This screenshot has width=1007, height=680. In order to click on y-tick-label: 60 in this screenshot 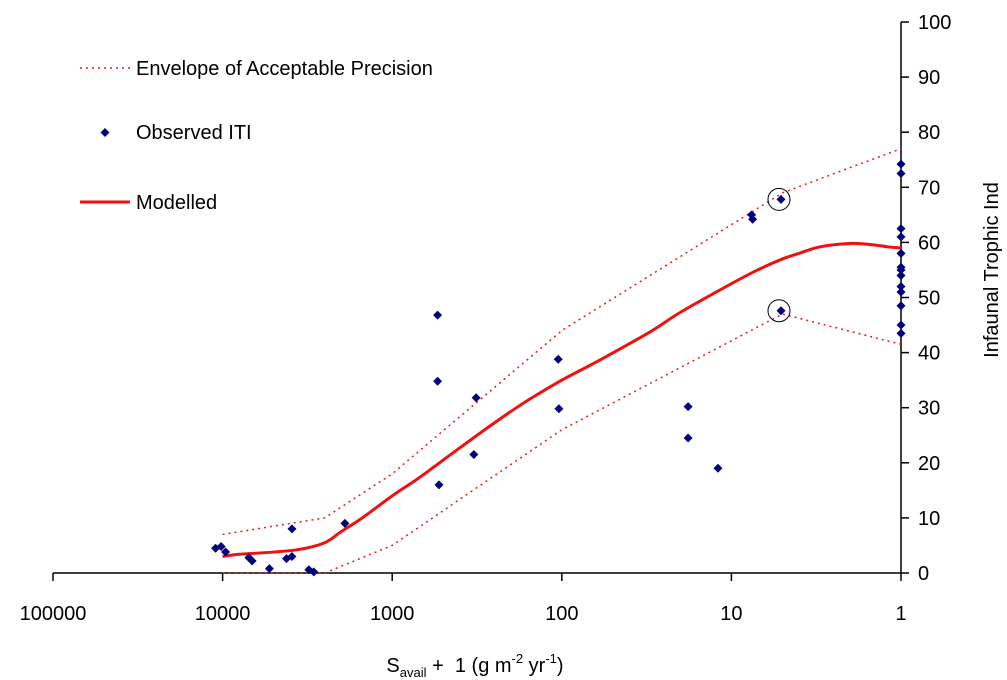, I will do `click(929, 243)`.